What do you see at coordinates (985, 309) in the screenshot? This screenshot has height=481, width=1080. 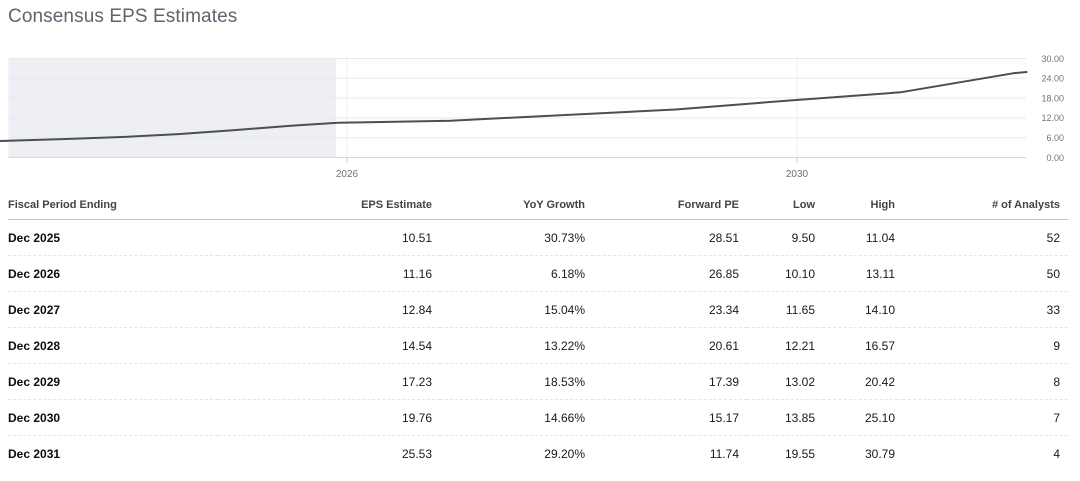 I see `value-cell: 33` at bounding box center [985, 309].